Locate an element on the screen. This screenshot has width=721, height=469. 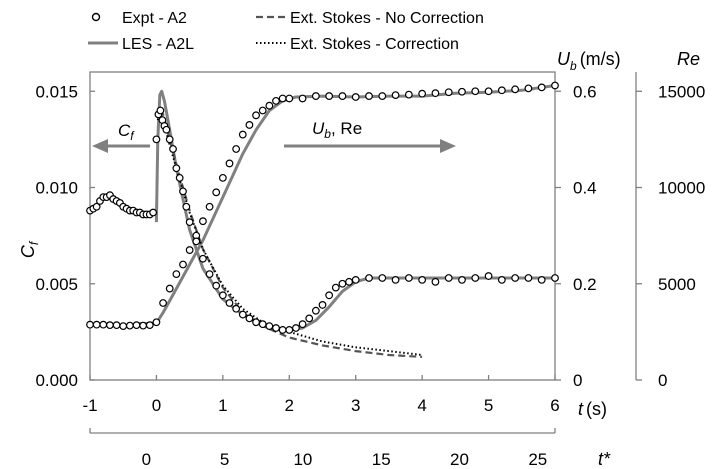
y-left-axis-label: Cf is located at coordinates (29, 249).